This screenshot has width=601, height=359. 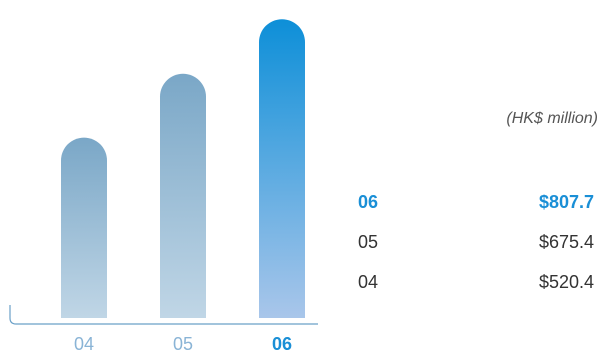 I want to click on x-tick-label: 04, so click(x=84, y=344).